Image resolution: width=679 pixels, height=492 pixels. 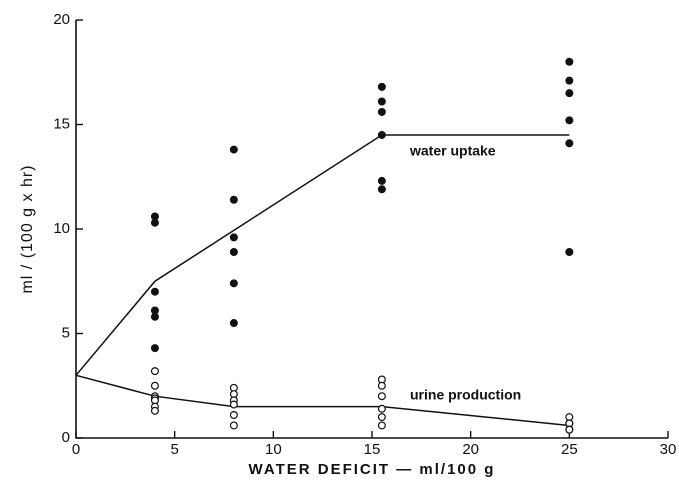 What do you see at coordinates (372, 449) in the screenshot?
I see `x-tick-label: 15` at bounding box center [372, 449].